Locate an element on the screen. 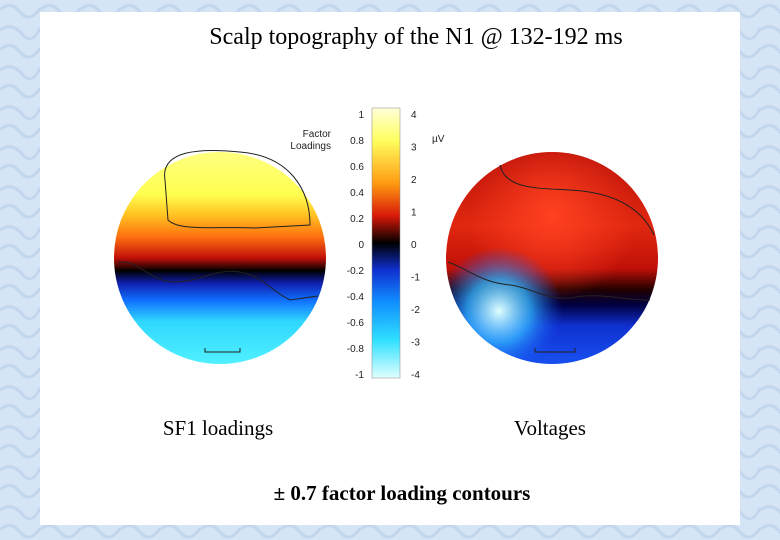  left-tick-label: 0.8 is located at coordinates (357, 141).